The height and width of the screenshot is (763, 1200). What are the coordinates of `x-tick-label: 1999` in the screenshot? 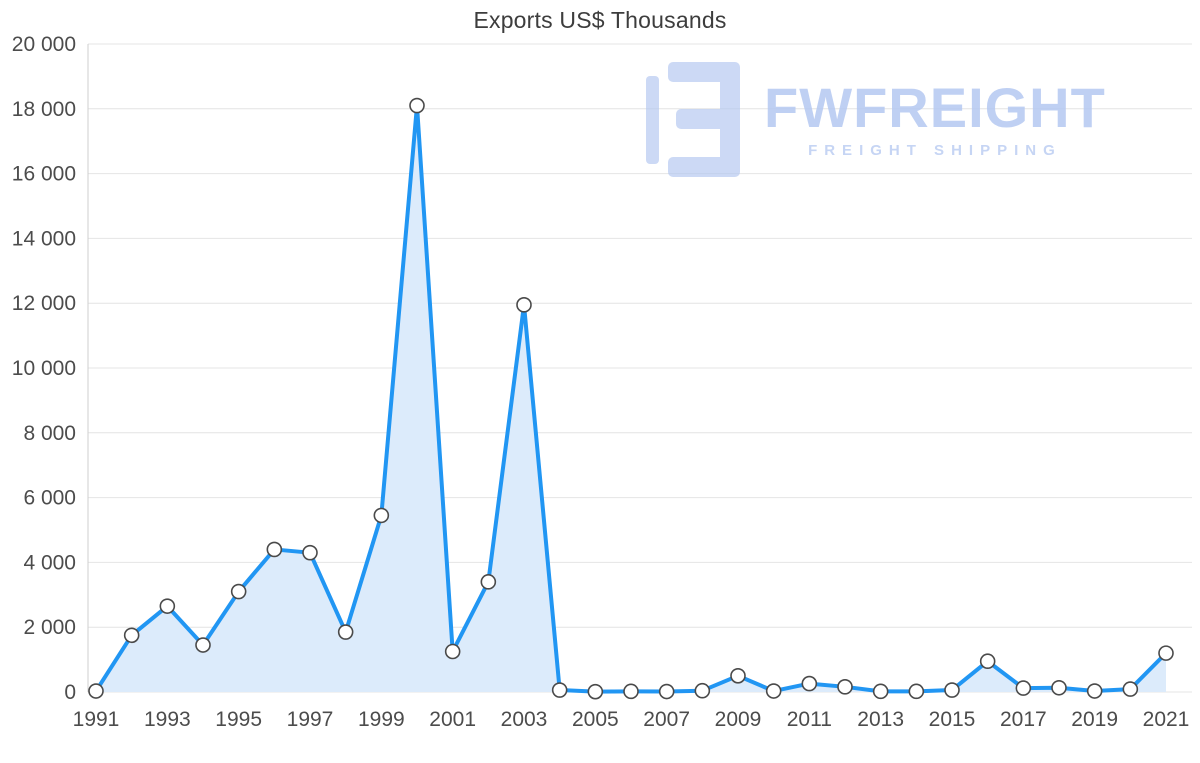 It's located at (381, 719).